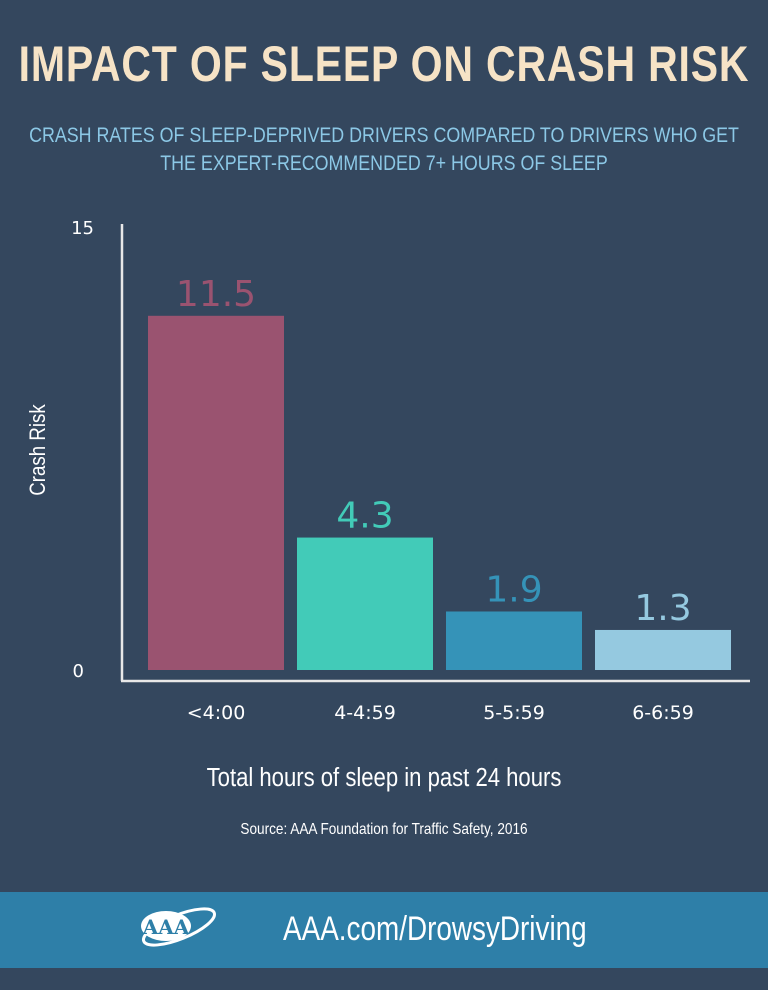  Describe the element at coordinates (435, 929) in the screenshot. I see `drowsy-driving-link: AAA.com/DrowsyDriving` at that location.